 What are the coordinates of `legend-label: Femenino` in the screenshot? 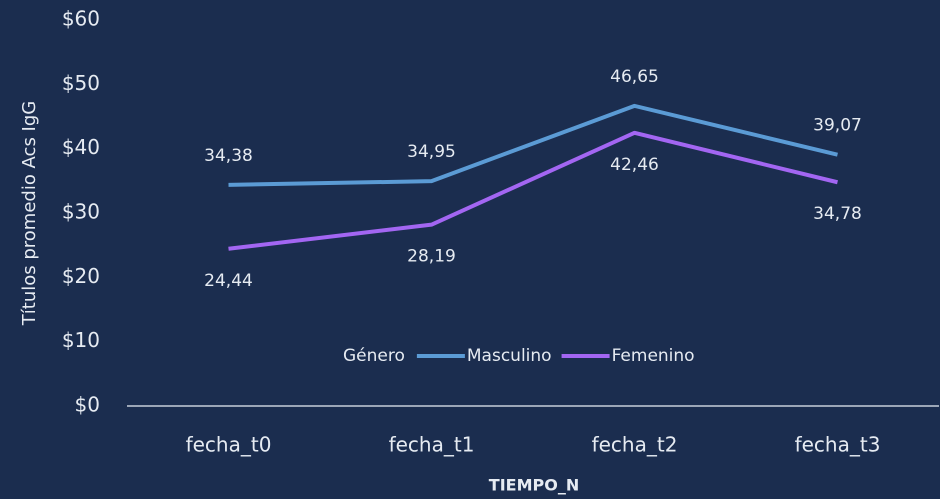 It's located at (653, 356).